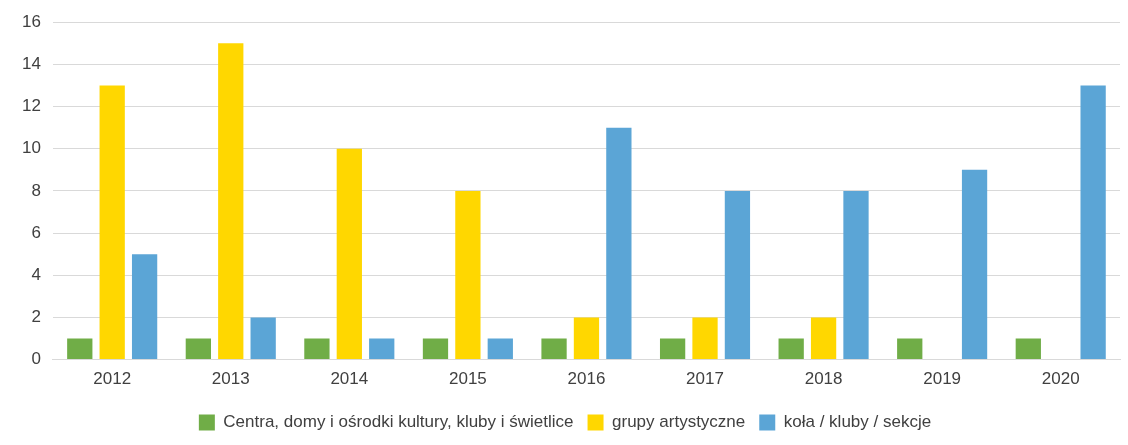 The height and width of the screenshot is (445, 1128). What do you see at coordinates (230, 379) in the screenshot?
I see `x-tick-label: 2013` at bounding box center [230, 379].